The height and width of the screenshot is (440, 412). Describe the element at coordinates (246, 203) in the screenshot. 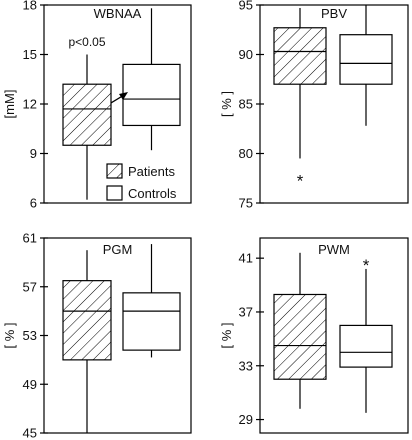

I see `y-tick-label: 75` at that location.